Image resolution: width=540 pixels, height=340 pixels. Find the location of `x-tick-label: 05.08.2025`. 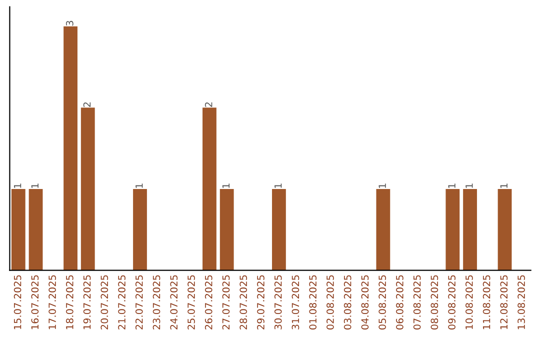

x-tick-label: 05.08.2025 is located at coordinates (382, 302).